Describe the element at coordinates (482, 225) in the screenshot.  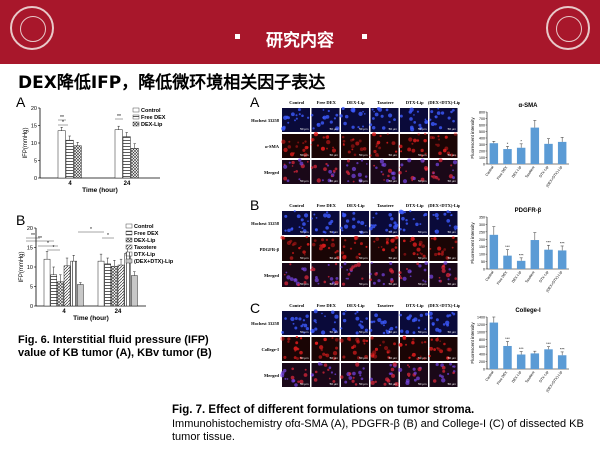
I see `y-tick-label: 300` at that location.